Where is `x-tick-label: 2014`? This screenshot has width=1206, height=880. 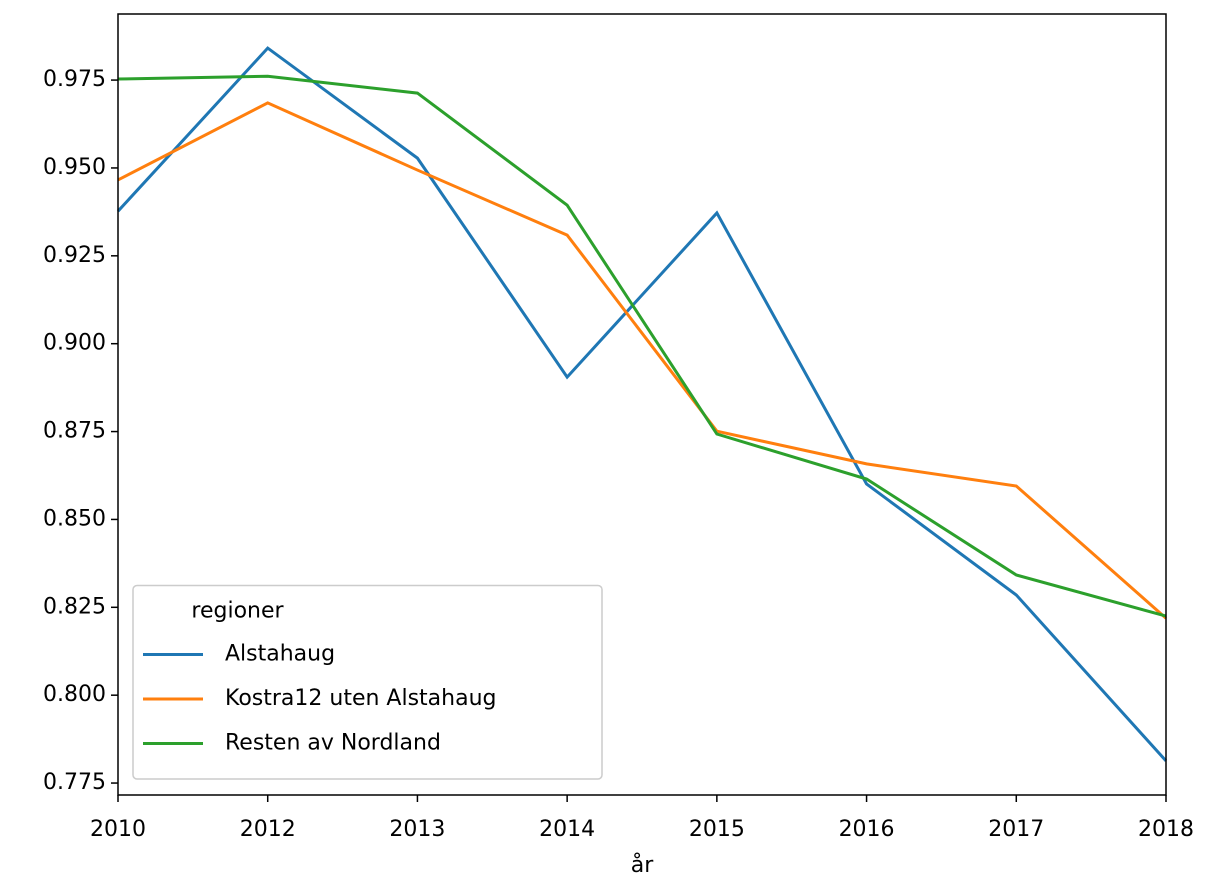 x-tick-label: 2014 is located at coordinates (567, 829).